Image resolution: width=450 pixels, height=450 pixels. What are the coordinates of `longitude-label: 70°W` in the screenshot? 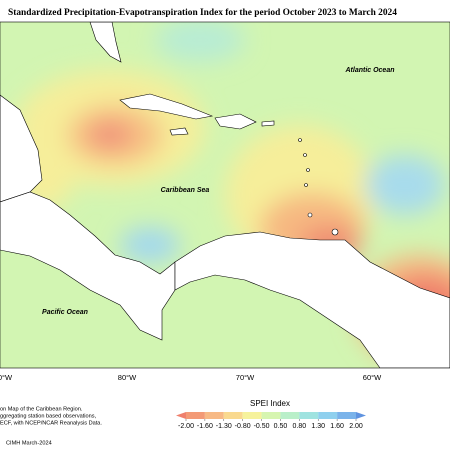 It's located at (245, 377).